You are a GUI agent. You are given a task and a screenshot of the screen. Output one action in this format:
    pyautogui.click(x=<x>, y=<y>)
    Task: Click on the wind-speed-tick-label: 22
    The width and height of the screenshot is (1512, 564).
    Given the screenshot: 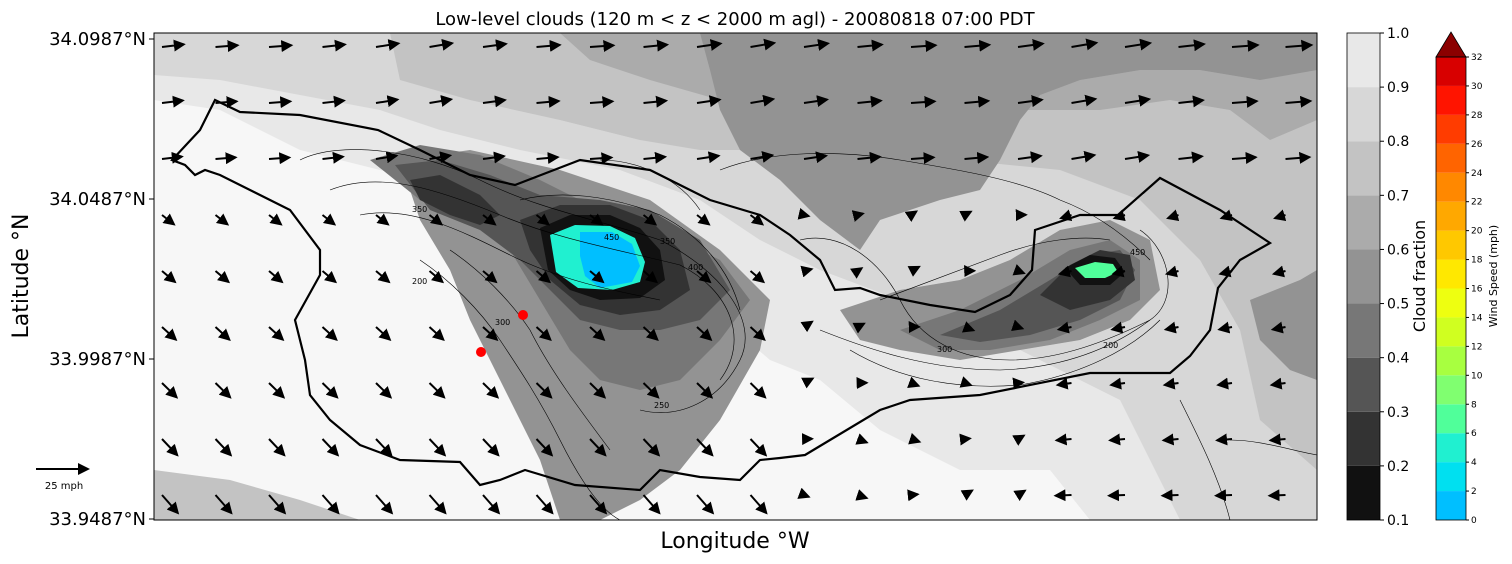 What is the action you would take?
    pyautogui.click(x=1476, y=203)
    